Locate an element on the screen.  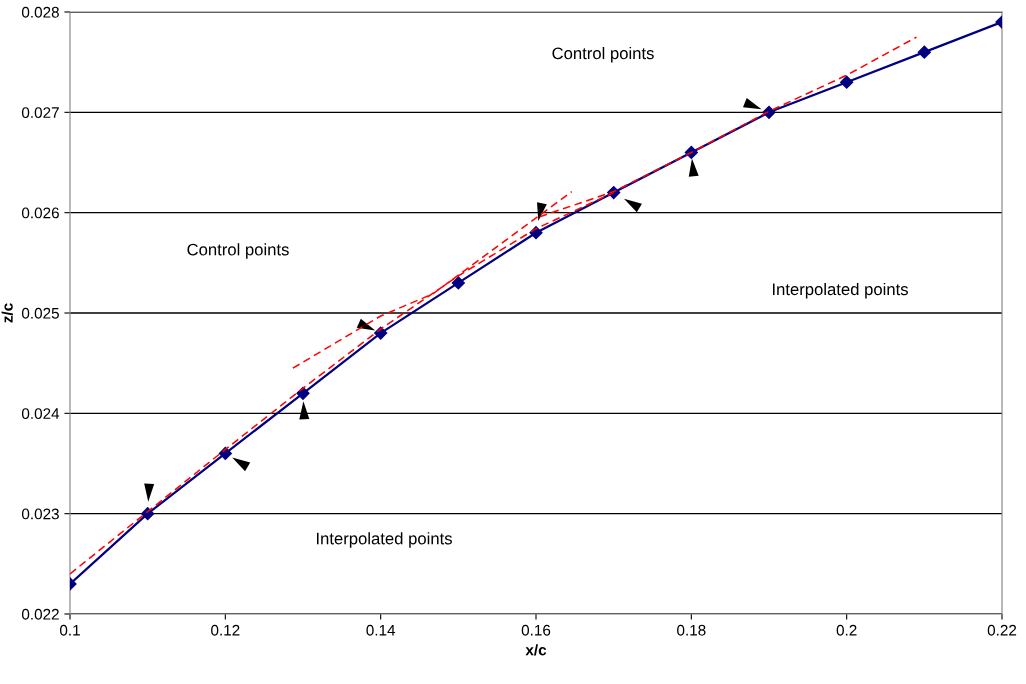
x-tick-label: 0.12 is located at coordinates (225, 630).